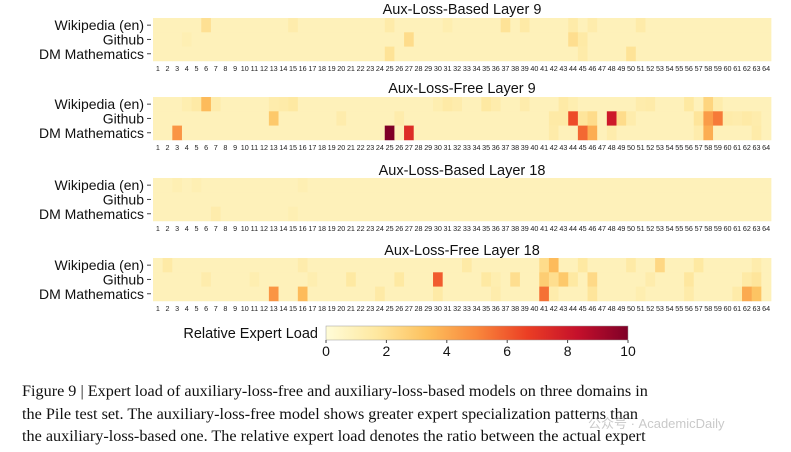  What do you see at coordinates (448, 308) in the screenshot?
I see `column-tick-label: 31` at bounding box center [448, 308].